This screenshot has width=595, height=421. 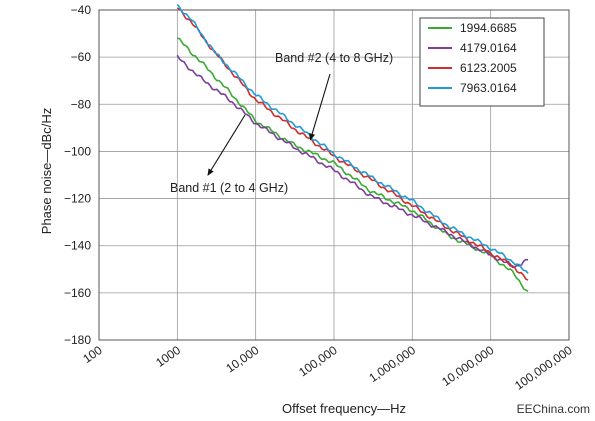 What do you see at coordinates (281, 123) in the screenshot?
I see `annotations: Band #2 (4 to 8 GHz) Band #1 (2 to 4 GHz)` at bounding box center [281, 123].